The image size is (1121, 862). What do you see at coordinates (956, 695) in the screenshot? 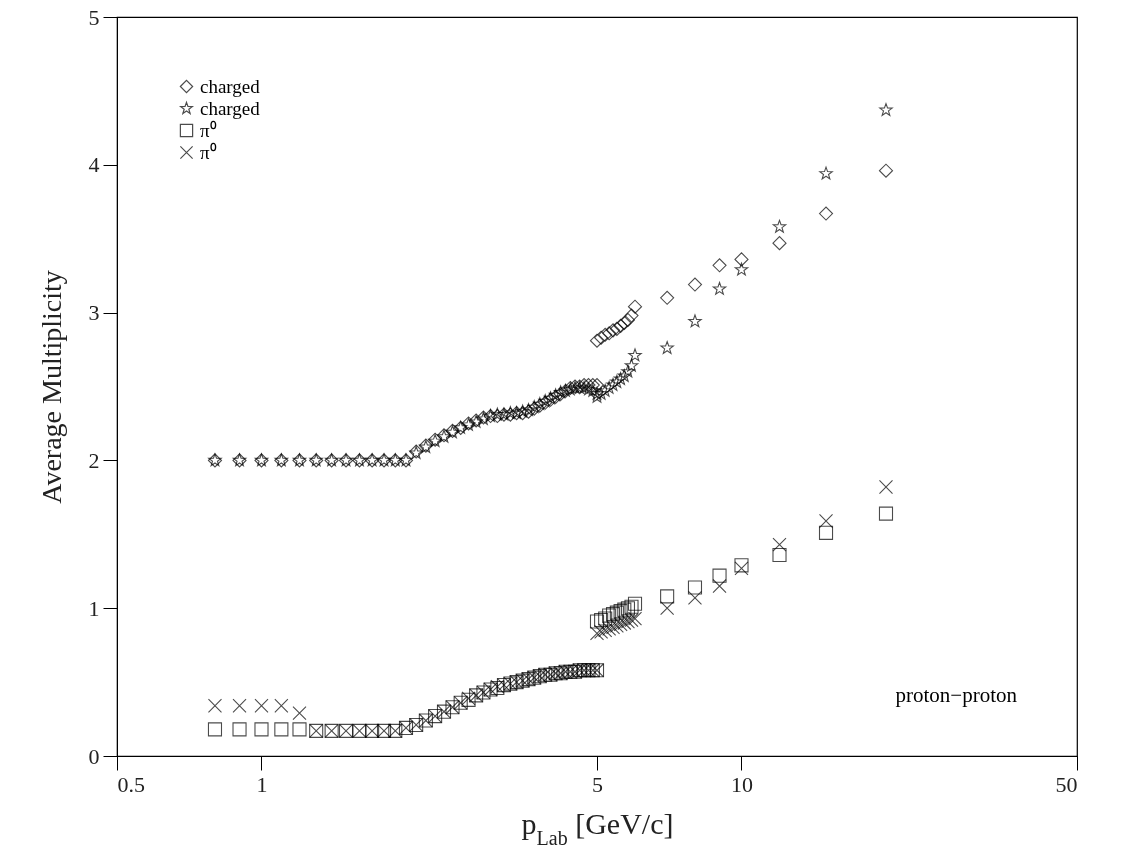
I see `annotation: proton−proton` at bounding box center [956, 695].